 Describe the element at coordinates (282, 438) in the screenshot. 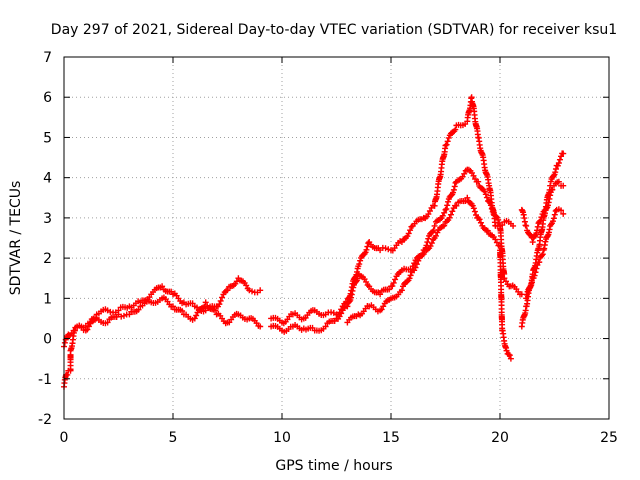

I see `x-tick-label: 10` at that location.